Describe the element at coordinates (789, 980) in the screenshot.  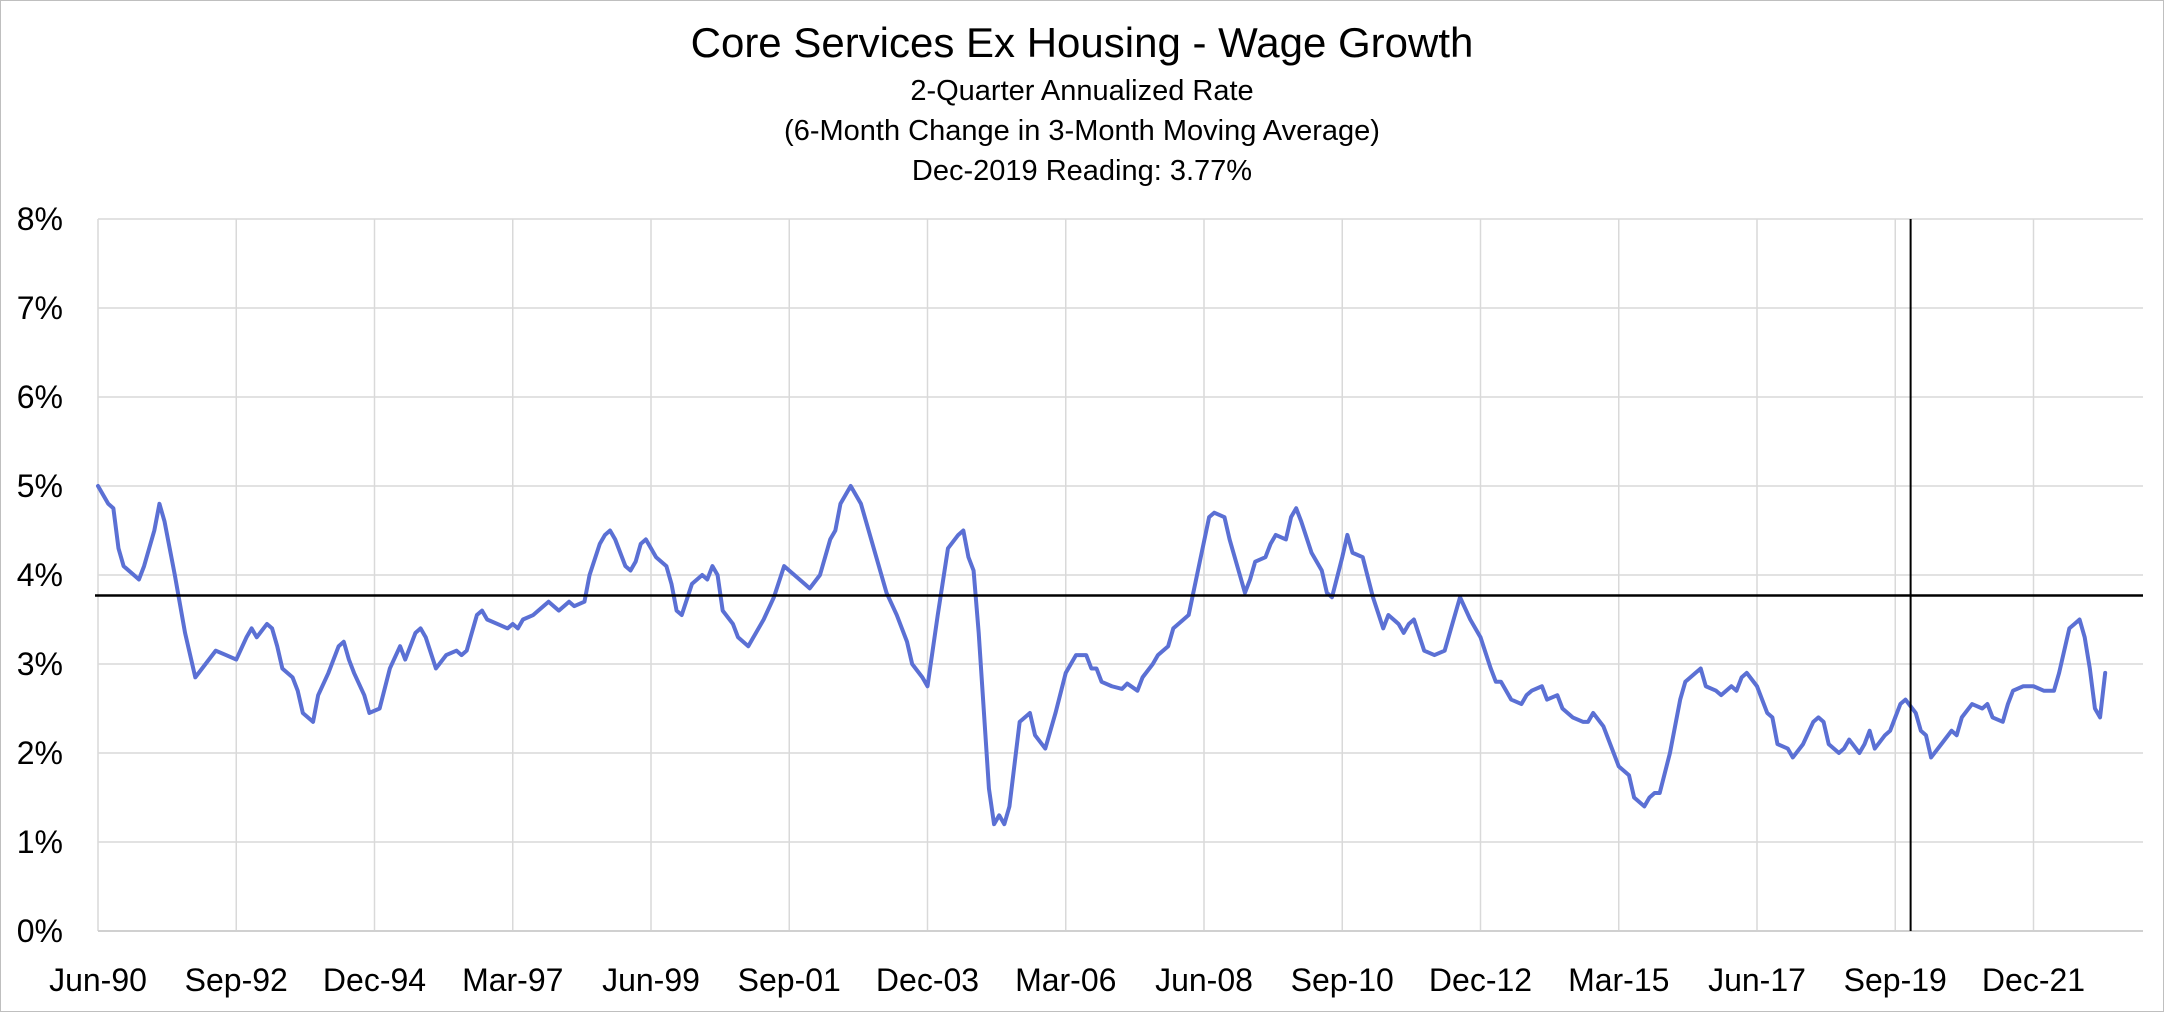
I see `x-tick-label: Sep-01` at that location.